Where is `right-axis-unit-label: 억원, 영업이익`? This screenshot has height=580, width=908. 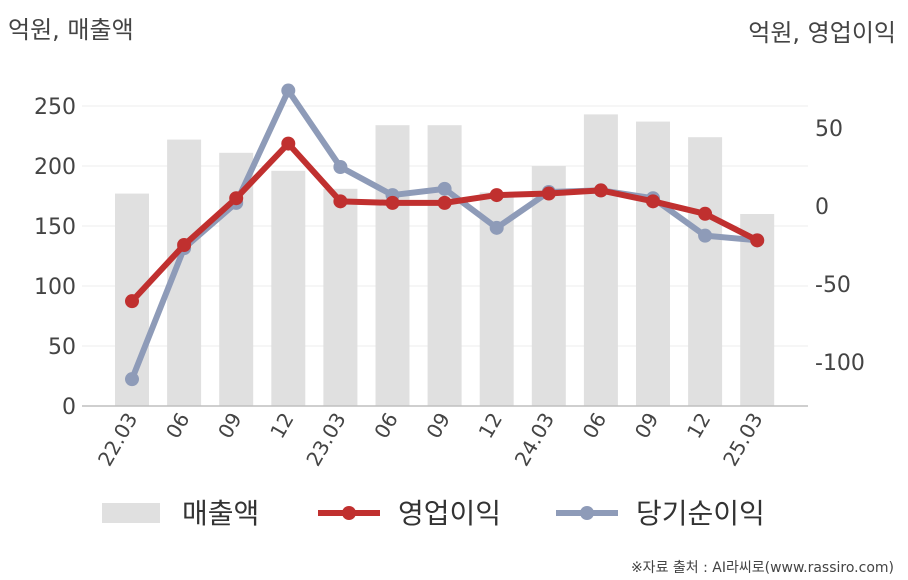
right-axis-unit-label: 억원, 영업이익 is located at coordinates (822, 33).